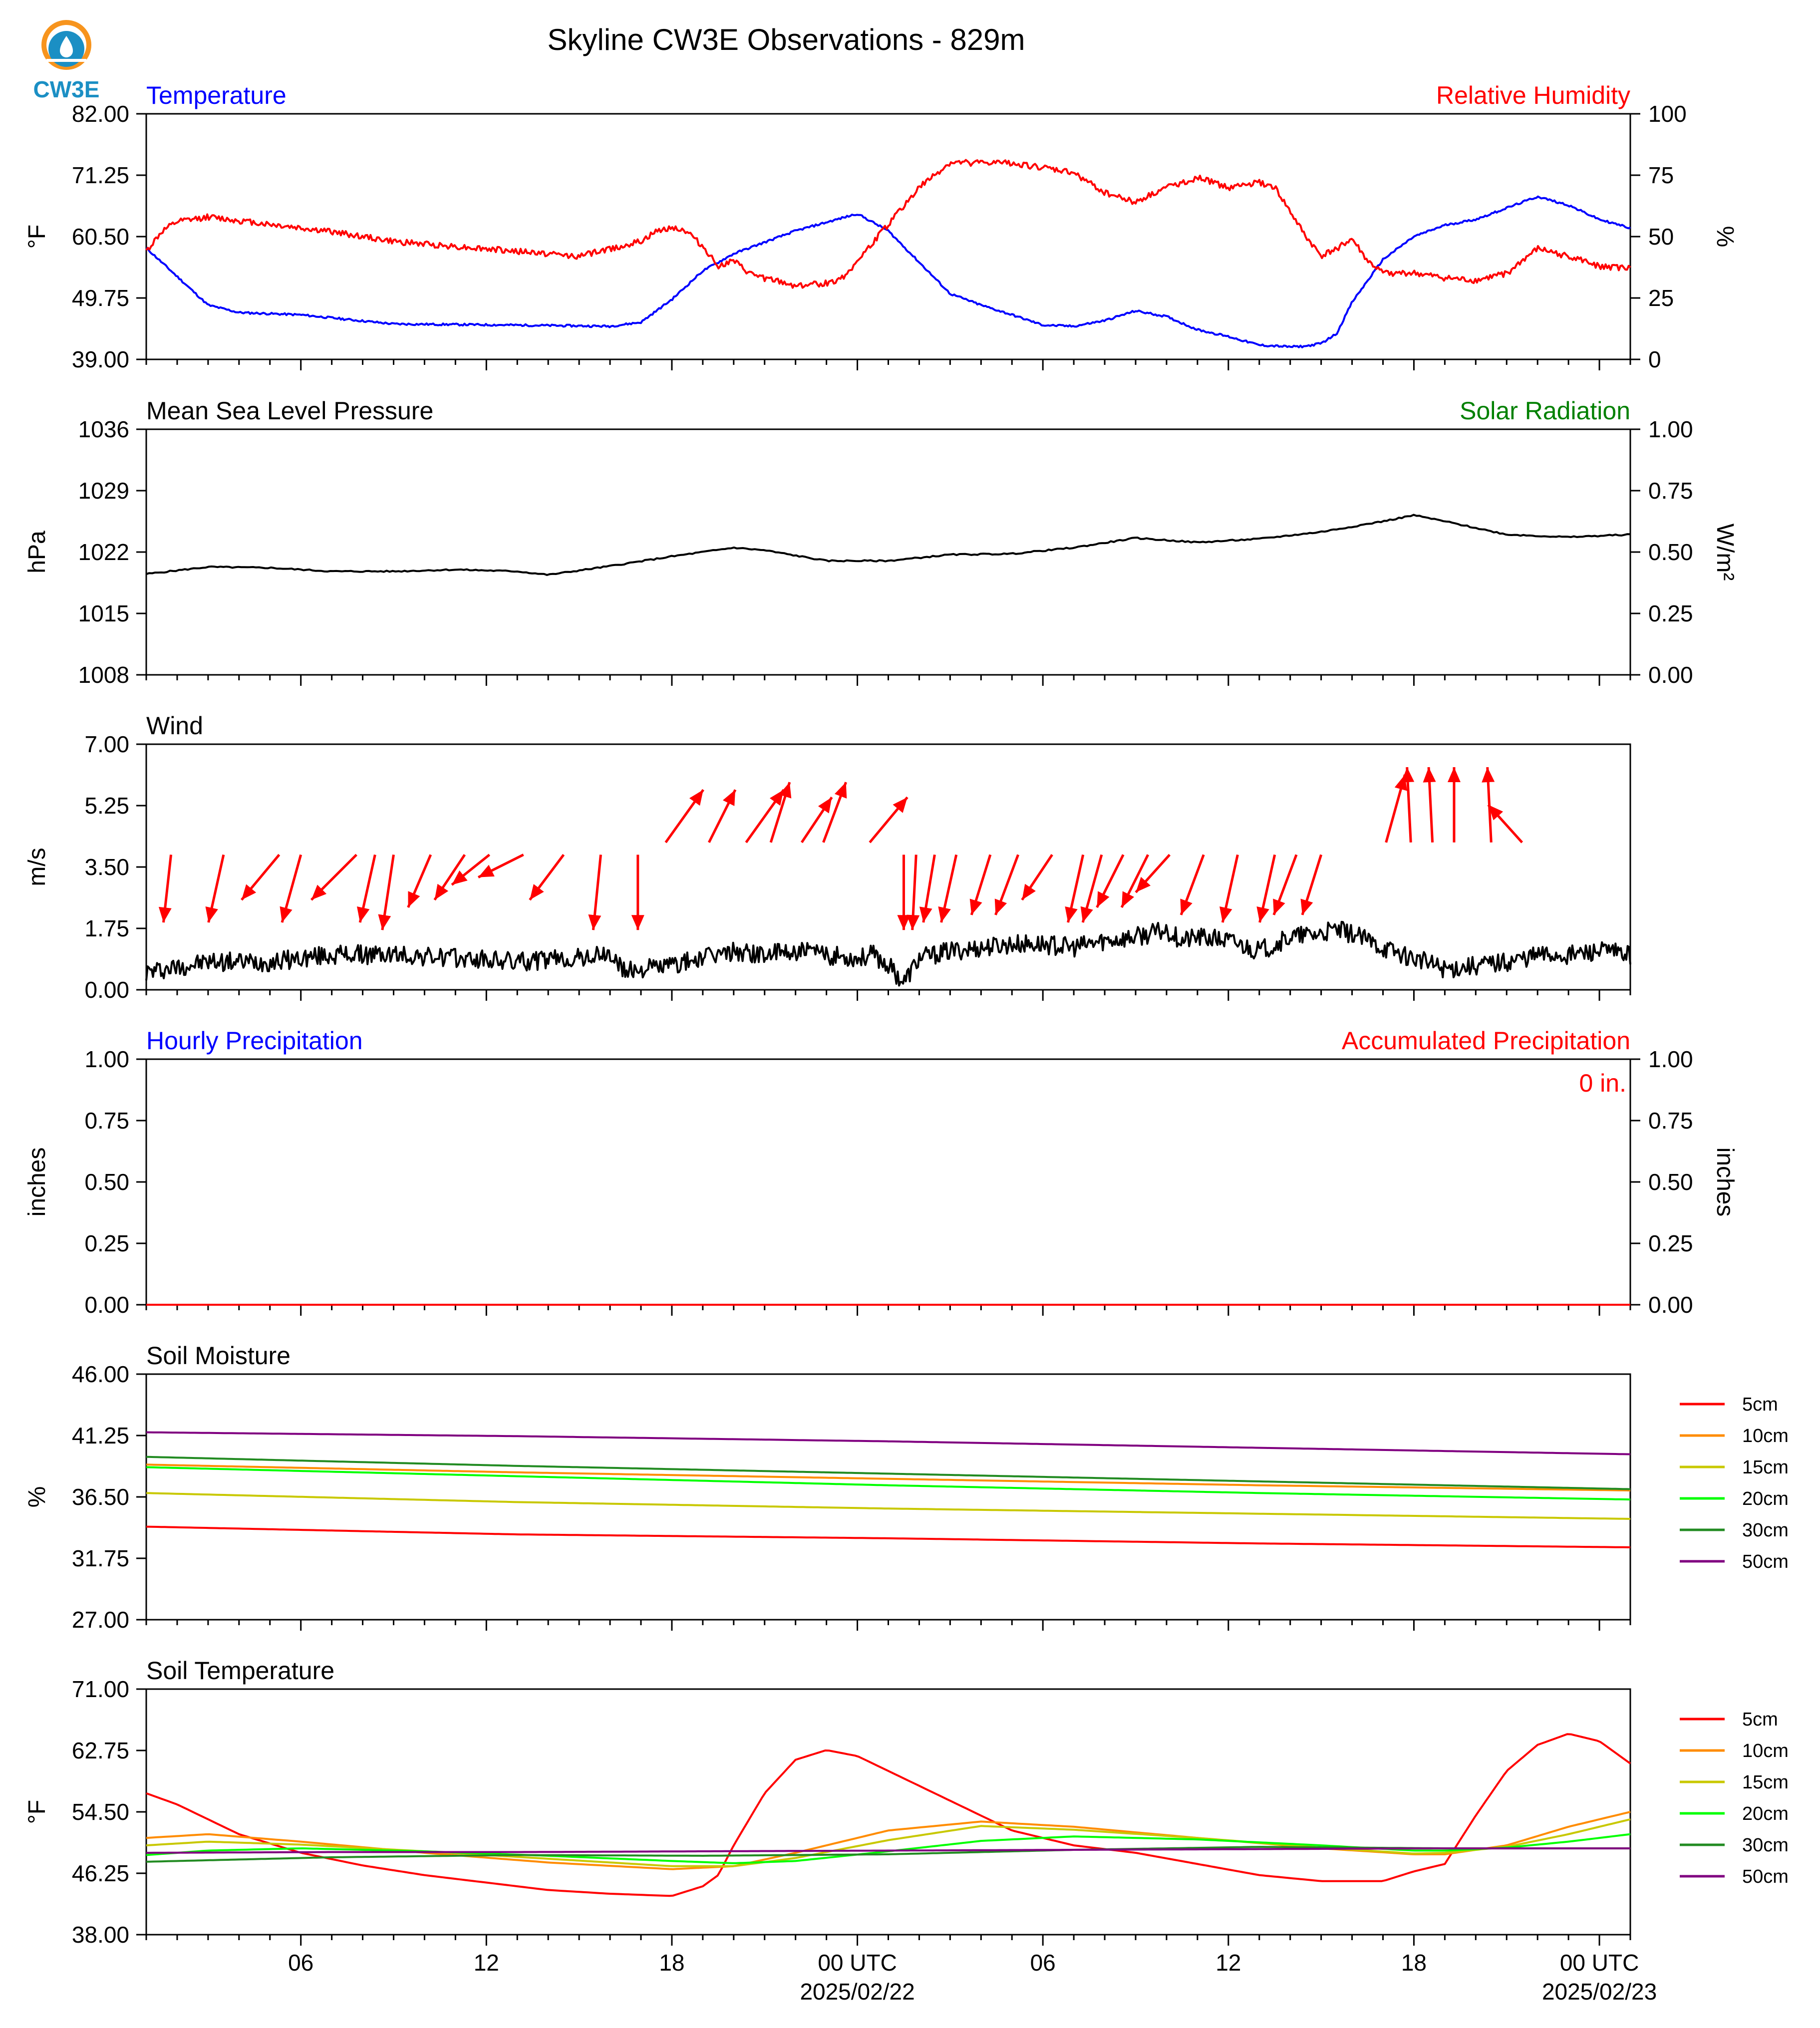  Describe the element at coordinates (1734, 1483) in the screenshot. I see `legend: 5cm 10cm 15cm 20cm 30cm 50cm` at that location.